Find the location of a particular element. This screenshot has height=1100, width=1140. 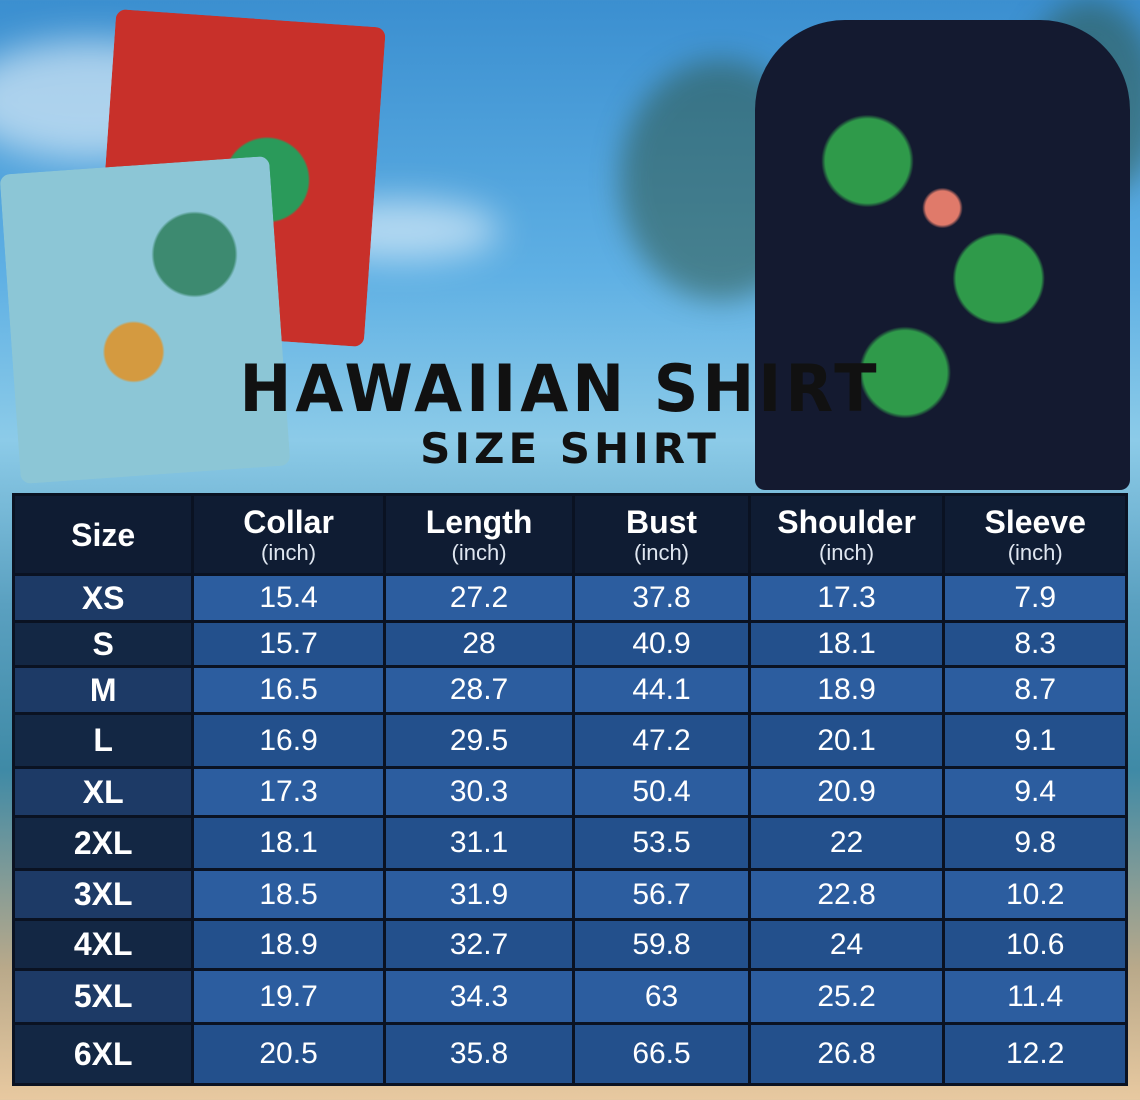

table-row: 6XL 20.5 35.8 66.5 26.8 12.2 is located at coordinates (569, 1054).